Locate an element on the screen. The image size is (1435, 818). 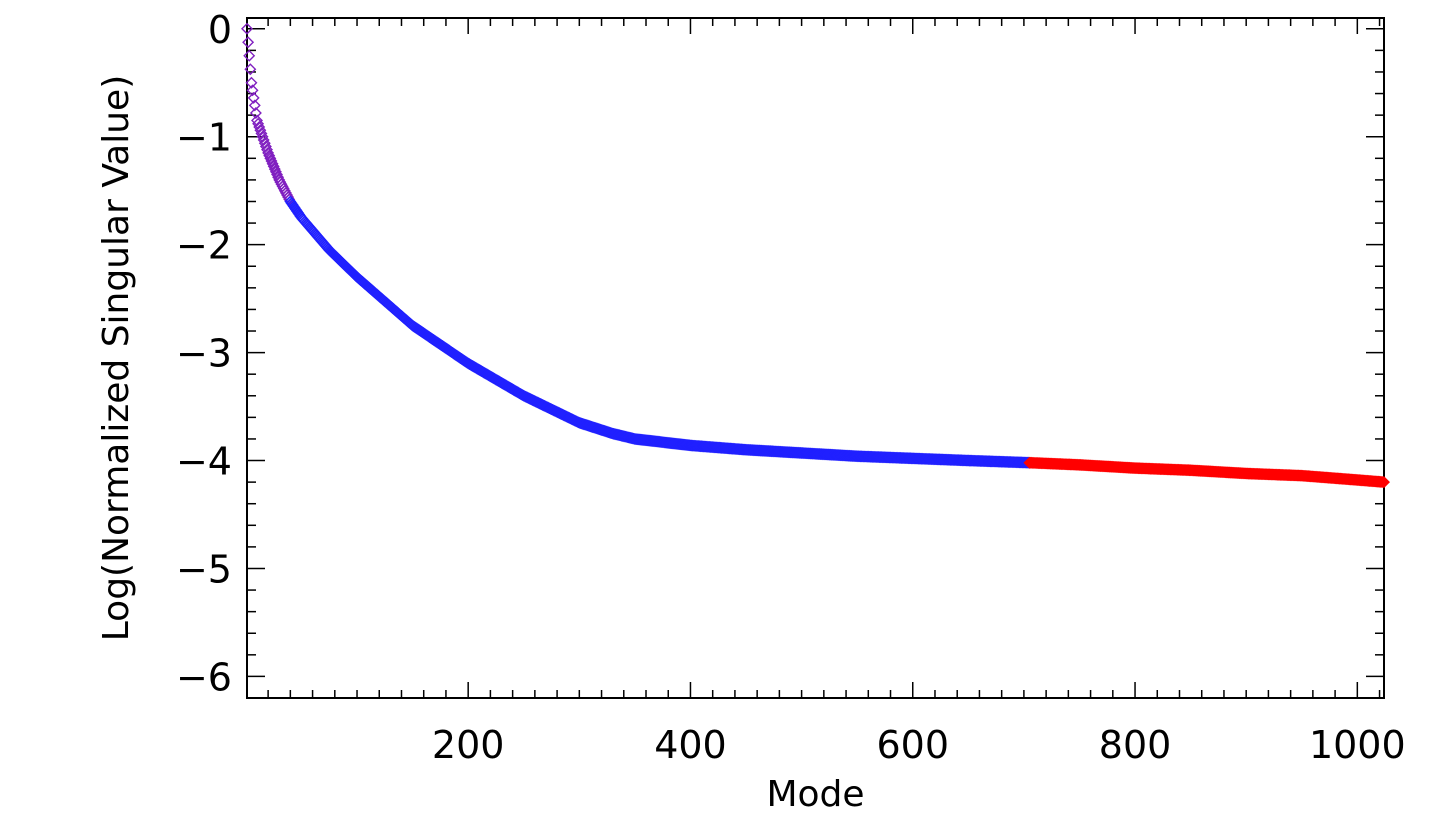
y-tick-labels: 0 −1 −2 −3 −4 −5 −6 is located at coordinates (204, 354).